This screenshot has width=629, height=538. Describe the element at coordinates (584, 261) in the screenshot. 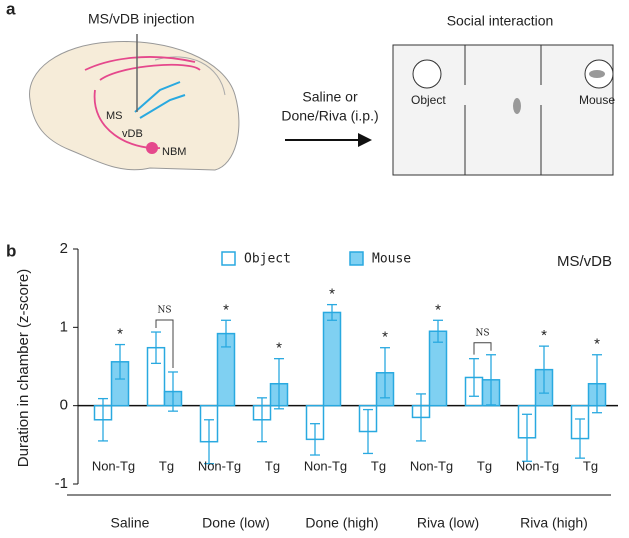

I see `chart-label: MS/vDB` at that location.